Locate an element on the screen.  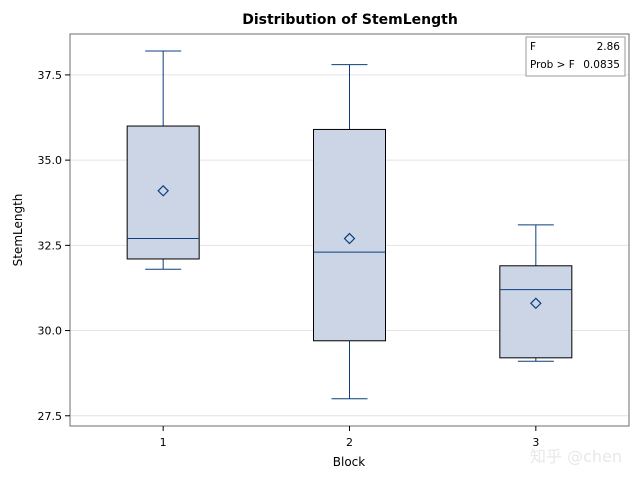
stats-inset-border is located at coordinates (575, 56).